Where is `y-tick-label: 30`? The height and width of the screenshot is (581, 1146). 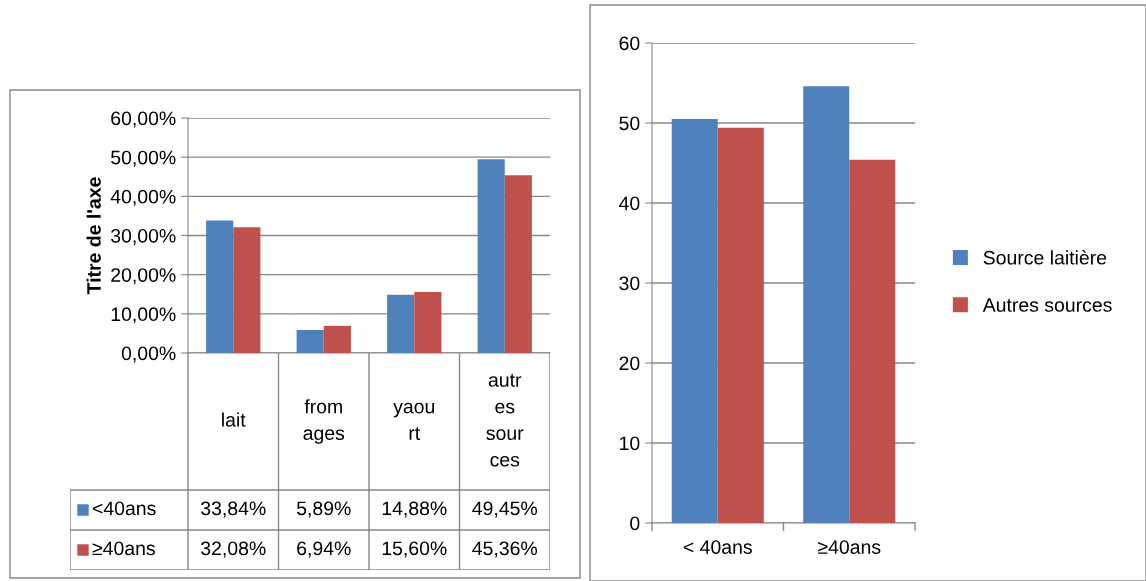 y-tick-label: 30 is located at coordinates (629, 283).